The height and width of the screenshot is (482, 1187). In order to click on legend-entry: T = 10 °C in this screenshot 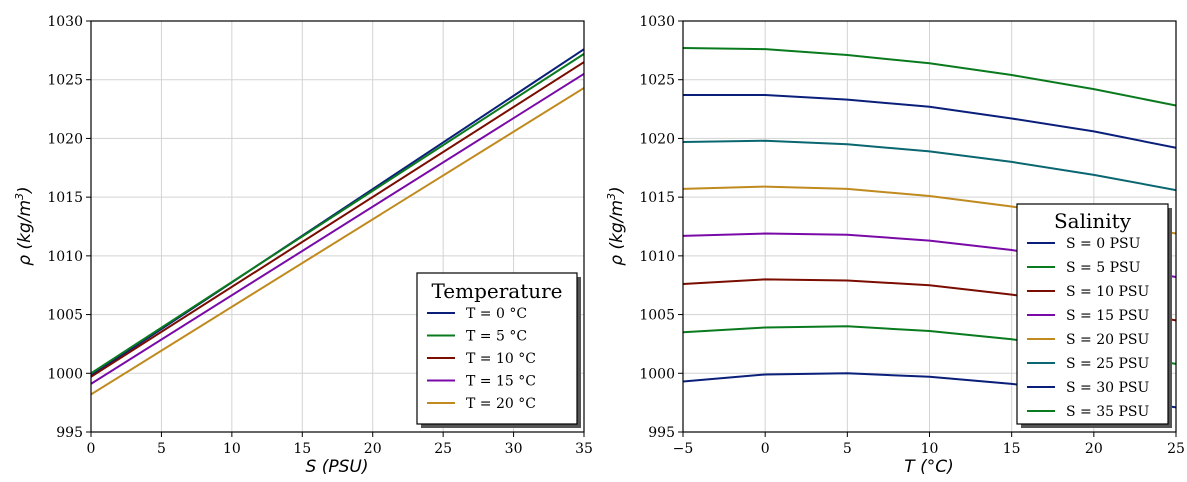, I will do `click(501, 359)`.